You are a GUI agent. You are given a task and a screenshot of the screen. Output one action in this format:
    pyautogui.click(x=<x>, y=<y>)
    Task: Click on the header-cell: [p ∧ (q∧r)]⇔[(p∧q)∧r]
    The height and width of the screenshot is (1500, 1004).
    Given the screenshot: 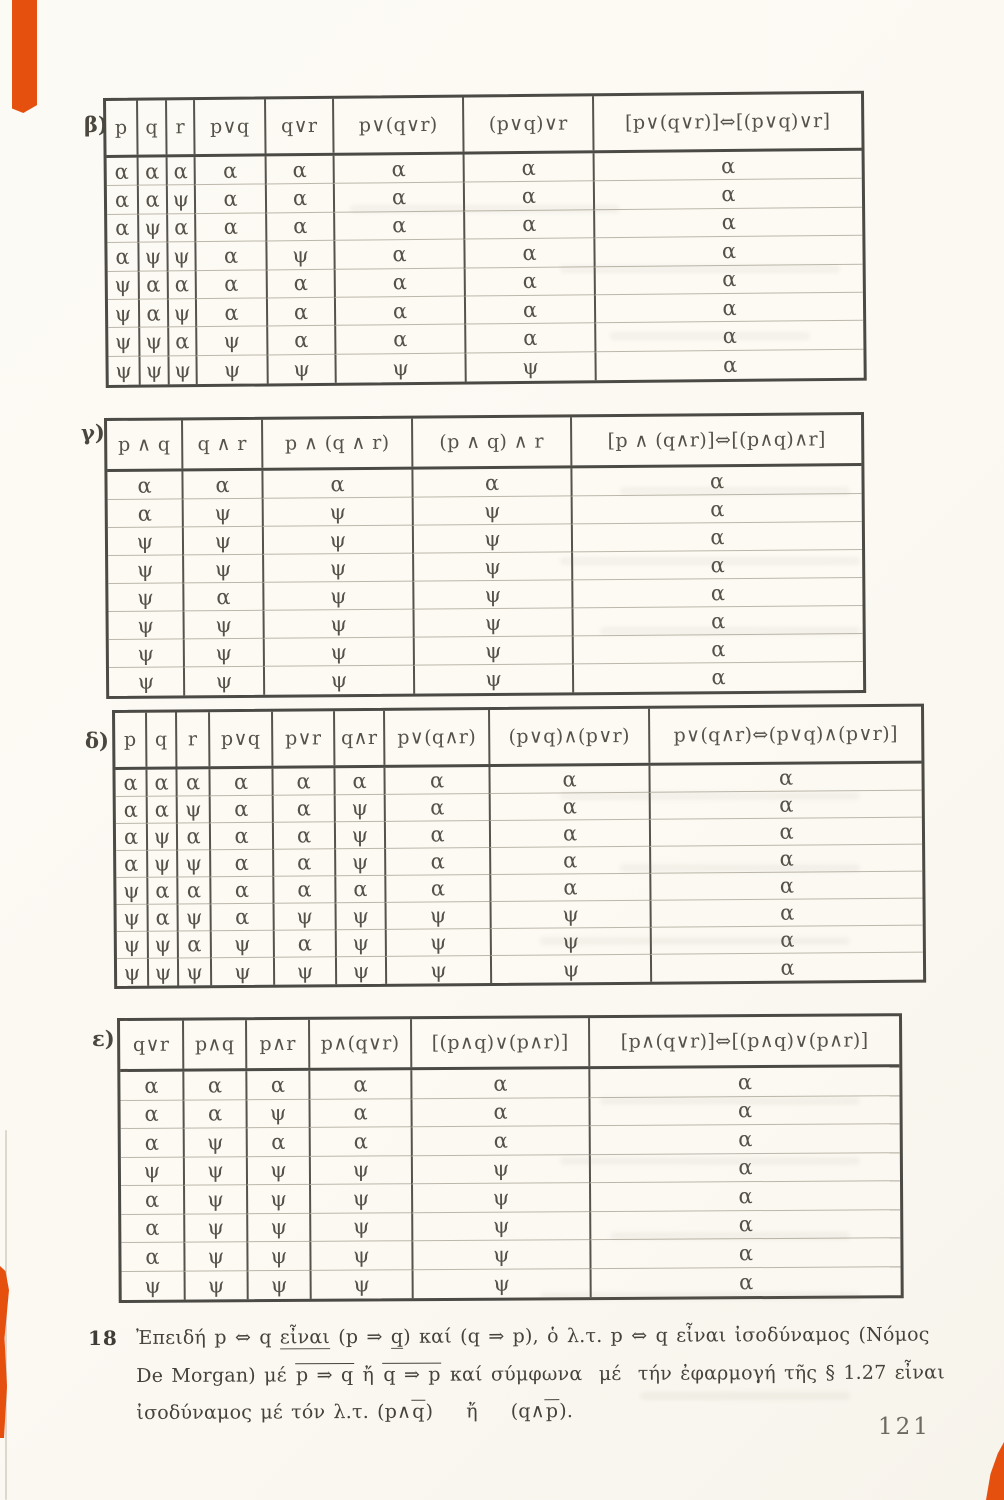 What is the action you would take?
    pyautogui.click(x=716, y=440)
    